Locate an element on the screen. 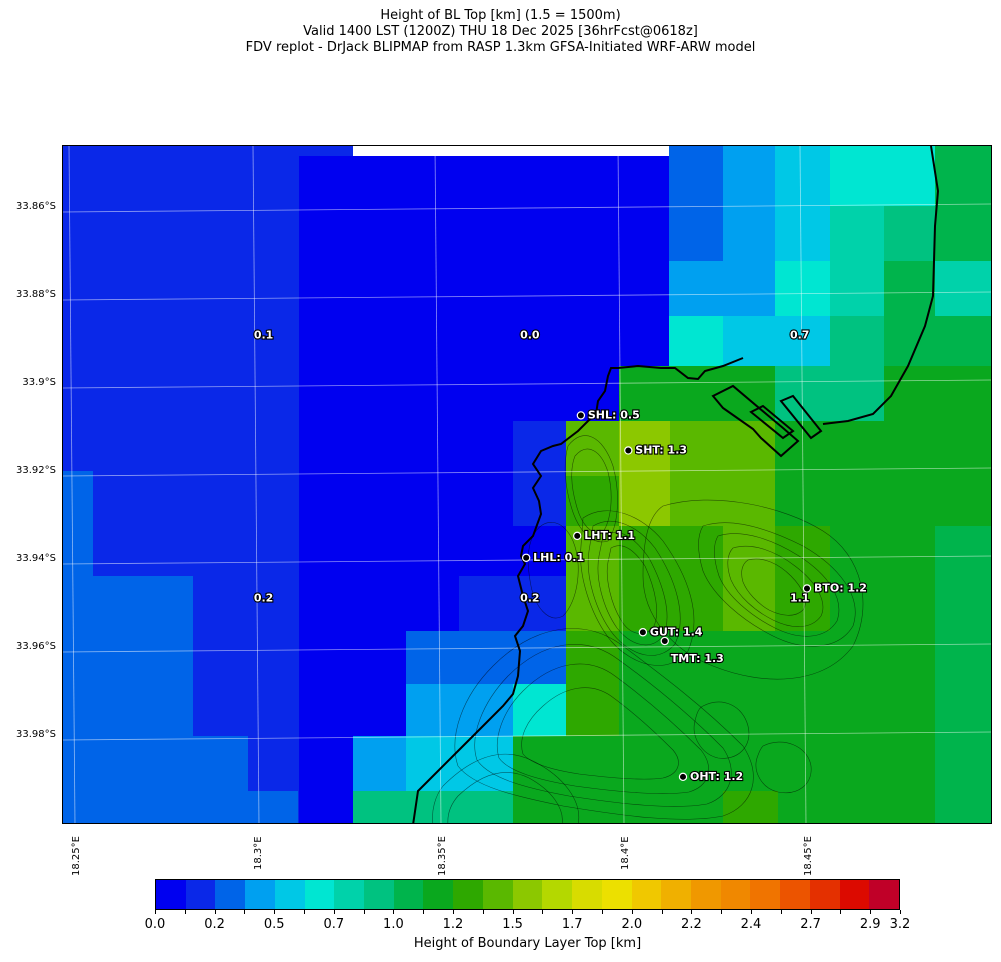 The image size is (1001, 962). station-marker-tmt is located at coordinates (664, 641).